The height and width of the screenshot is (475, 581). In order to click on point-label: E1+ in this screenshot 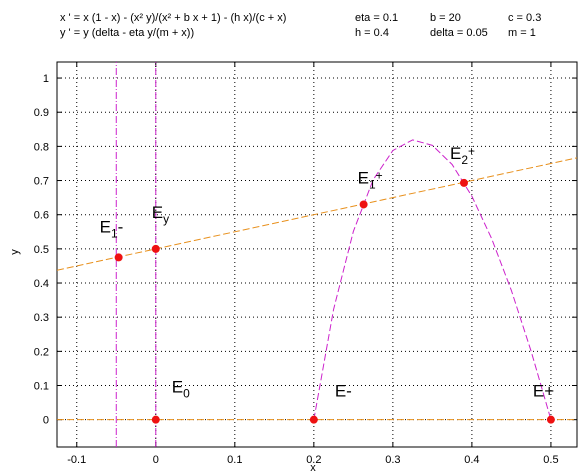, I will do `click(370, 179)`.